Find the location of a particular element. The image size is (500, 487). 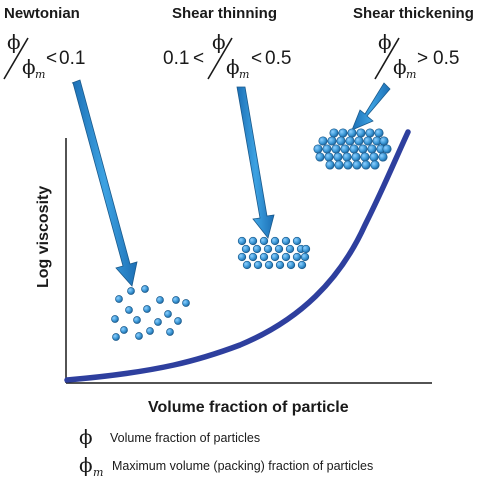

arrow-newtonian is located at coordinates (104, 183).